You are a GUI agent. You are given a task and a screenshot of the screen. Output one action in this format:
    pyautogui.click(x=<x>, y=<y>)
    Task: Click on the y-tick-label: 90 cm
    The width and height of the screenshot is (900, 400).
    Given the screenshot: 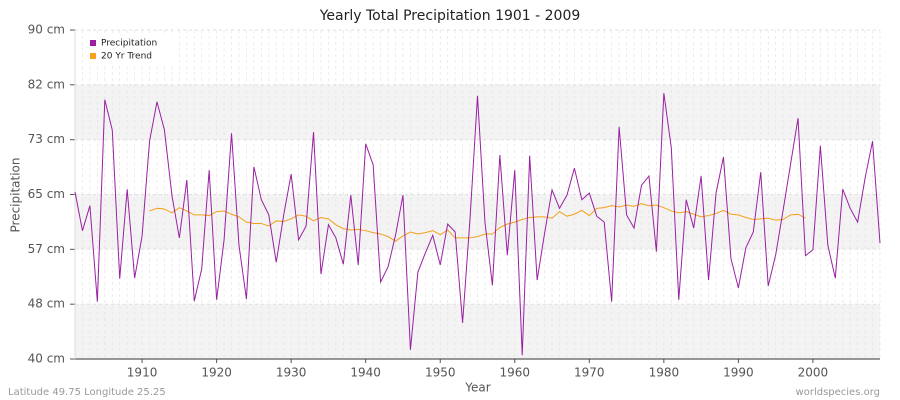 What is the action you would take?
    pyautogui.click(x=46, y=30)
    